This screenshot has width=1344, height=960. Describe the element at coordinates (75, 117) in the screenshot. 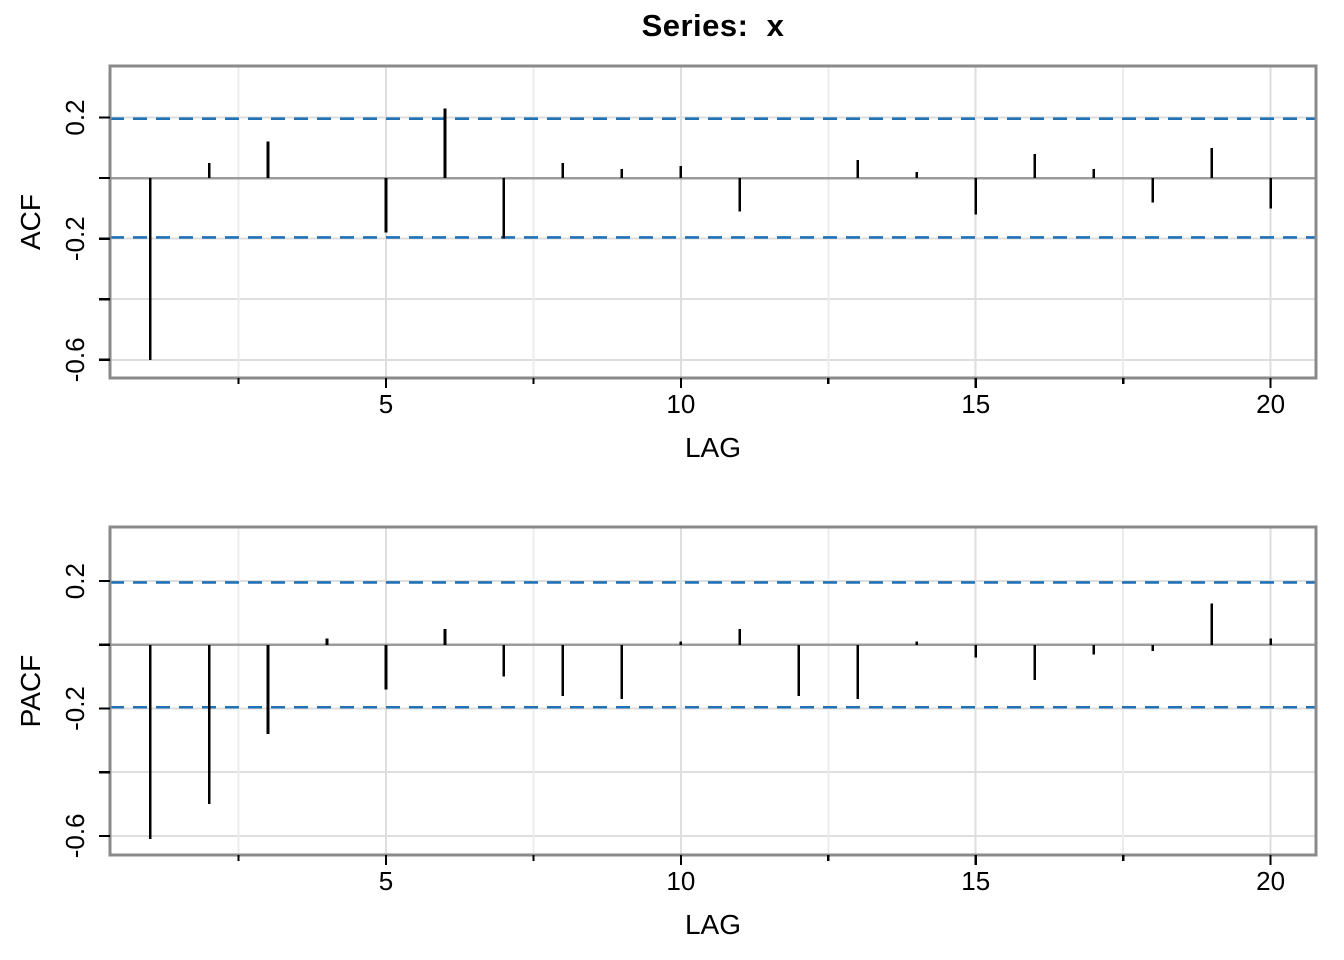

I see `acf-y-tick-label: 0.2` at that location.